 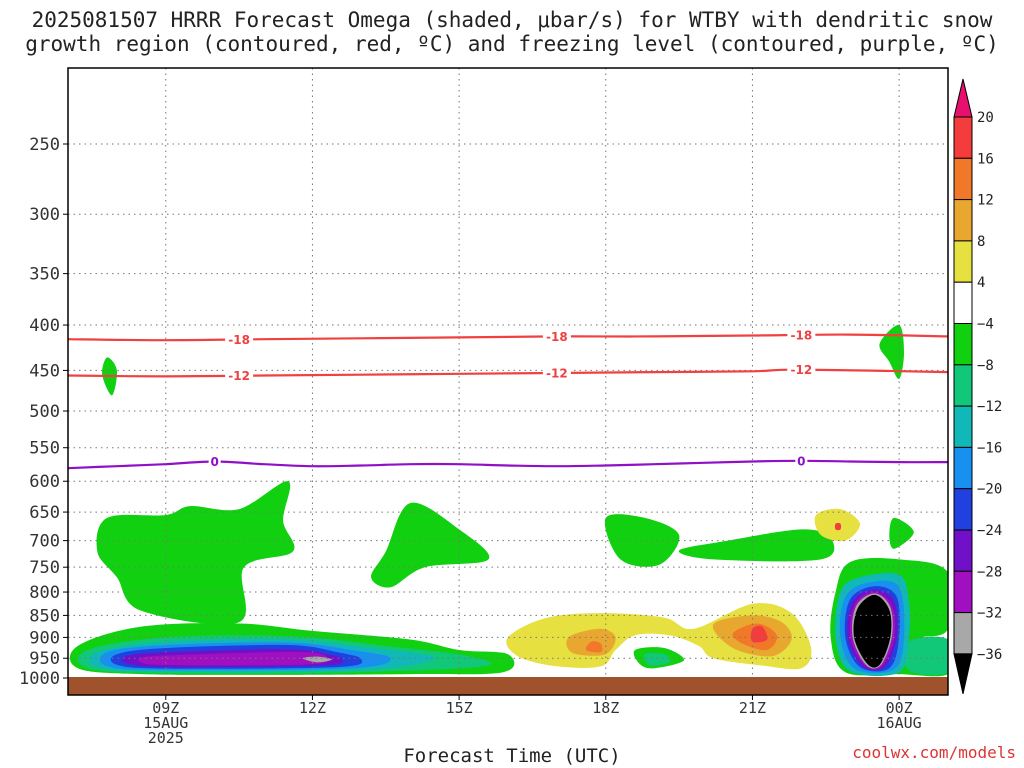 What do you see at coordinates (977, 386) in the screenshot?
I see `colorbar: 20 16 12 8 4 −4 −8 −12 −16 −20 −24 −28 −32 −36` at bounding box center [977, 386].